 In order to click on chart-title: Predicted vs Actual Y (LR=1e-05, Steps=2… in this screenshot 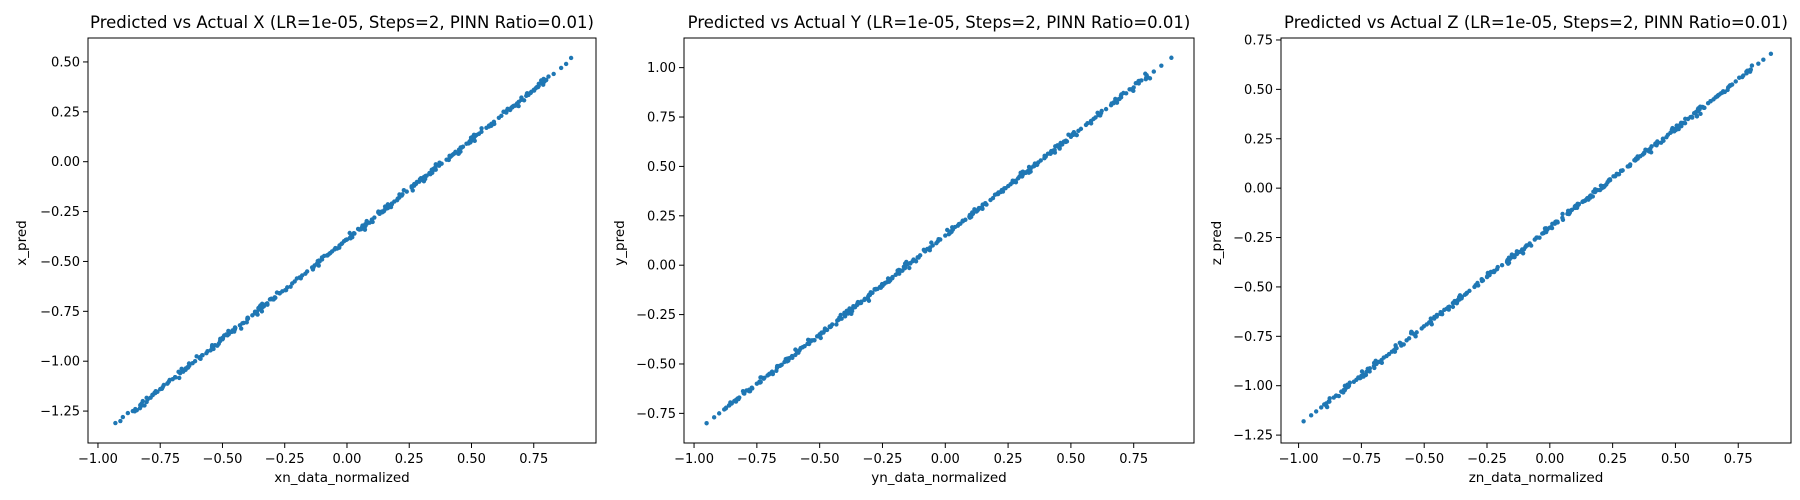, I will do `click(939, 22)`.